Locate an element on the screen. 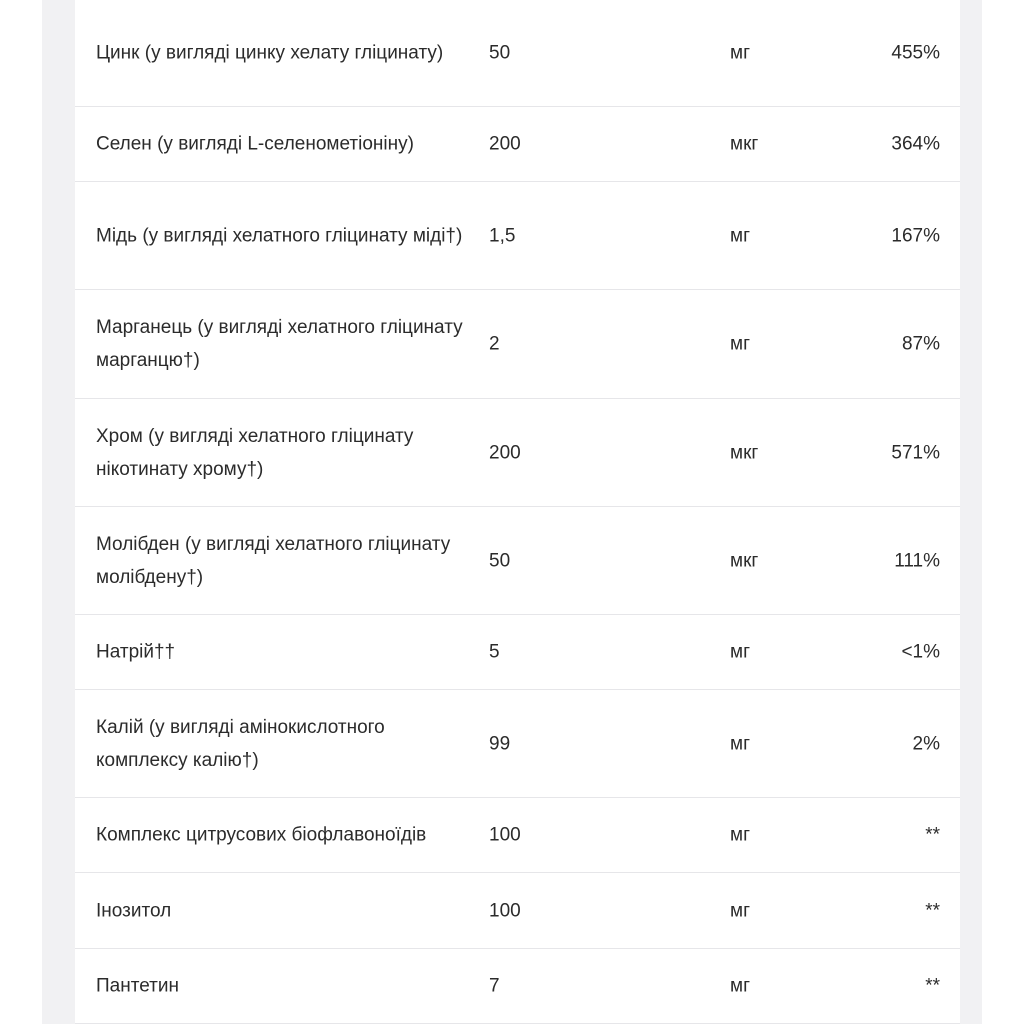  ingredient-name: Комплекс цитрусових біофлавоноїдів is located at coordinates (261, 835).